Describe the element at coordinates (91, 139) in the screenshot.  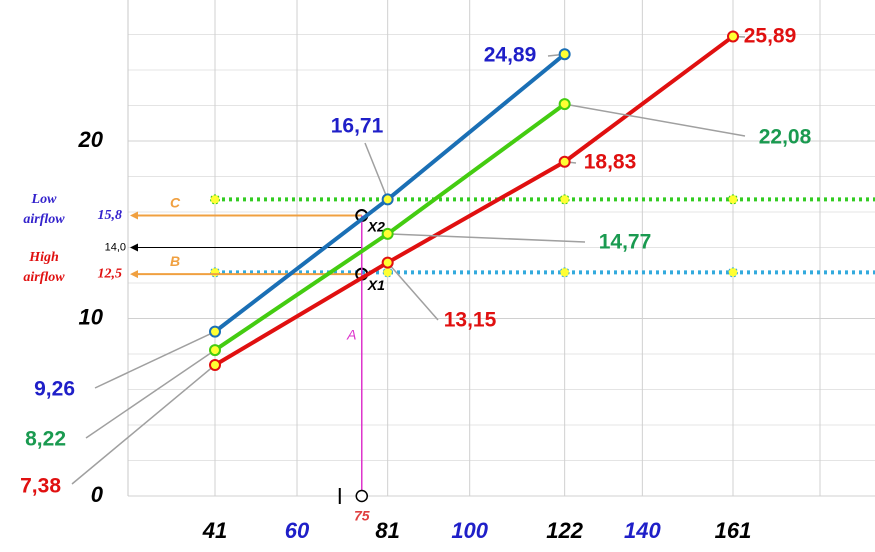
I see `y-tick-label: 20` at that location.